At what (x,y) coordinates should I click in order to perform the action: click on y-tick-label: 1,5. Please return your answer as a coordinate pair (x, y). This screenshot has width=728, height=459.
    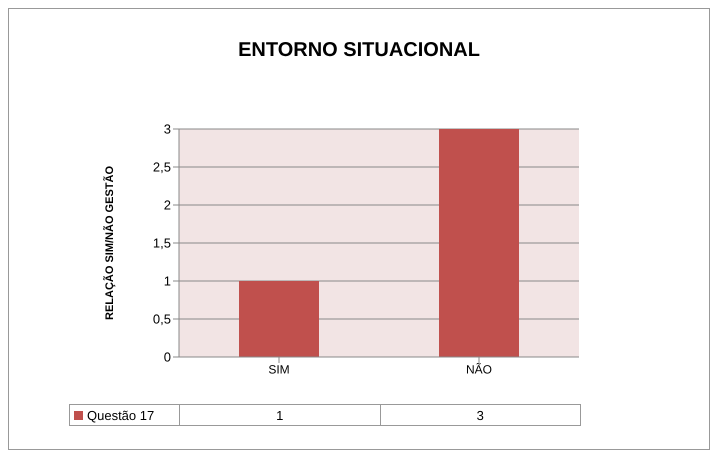
    Looking at the image, I should click on (161, 243).